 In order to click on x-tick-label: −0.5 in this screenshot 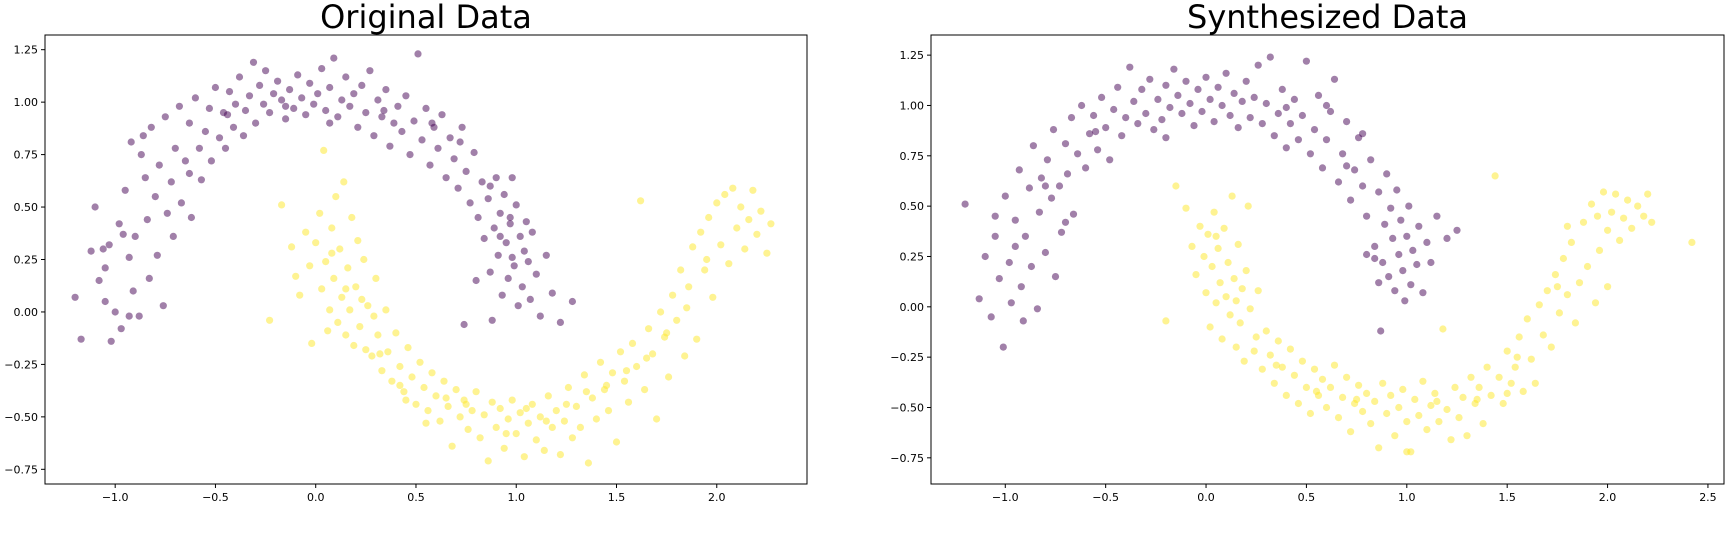, I will do `click(215, 497)`.